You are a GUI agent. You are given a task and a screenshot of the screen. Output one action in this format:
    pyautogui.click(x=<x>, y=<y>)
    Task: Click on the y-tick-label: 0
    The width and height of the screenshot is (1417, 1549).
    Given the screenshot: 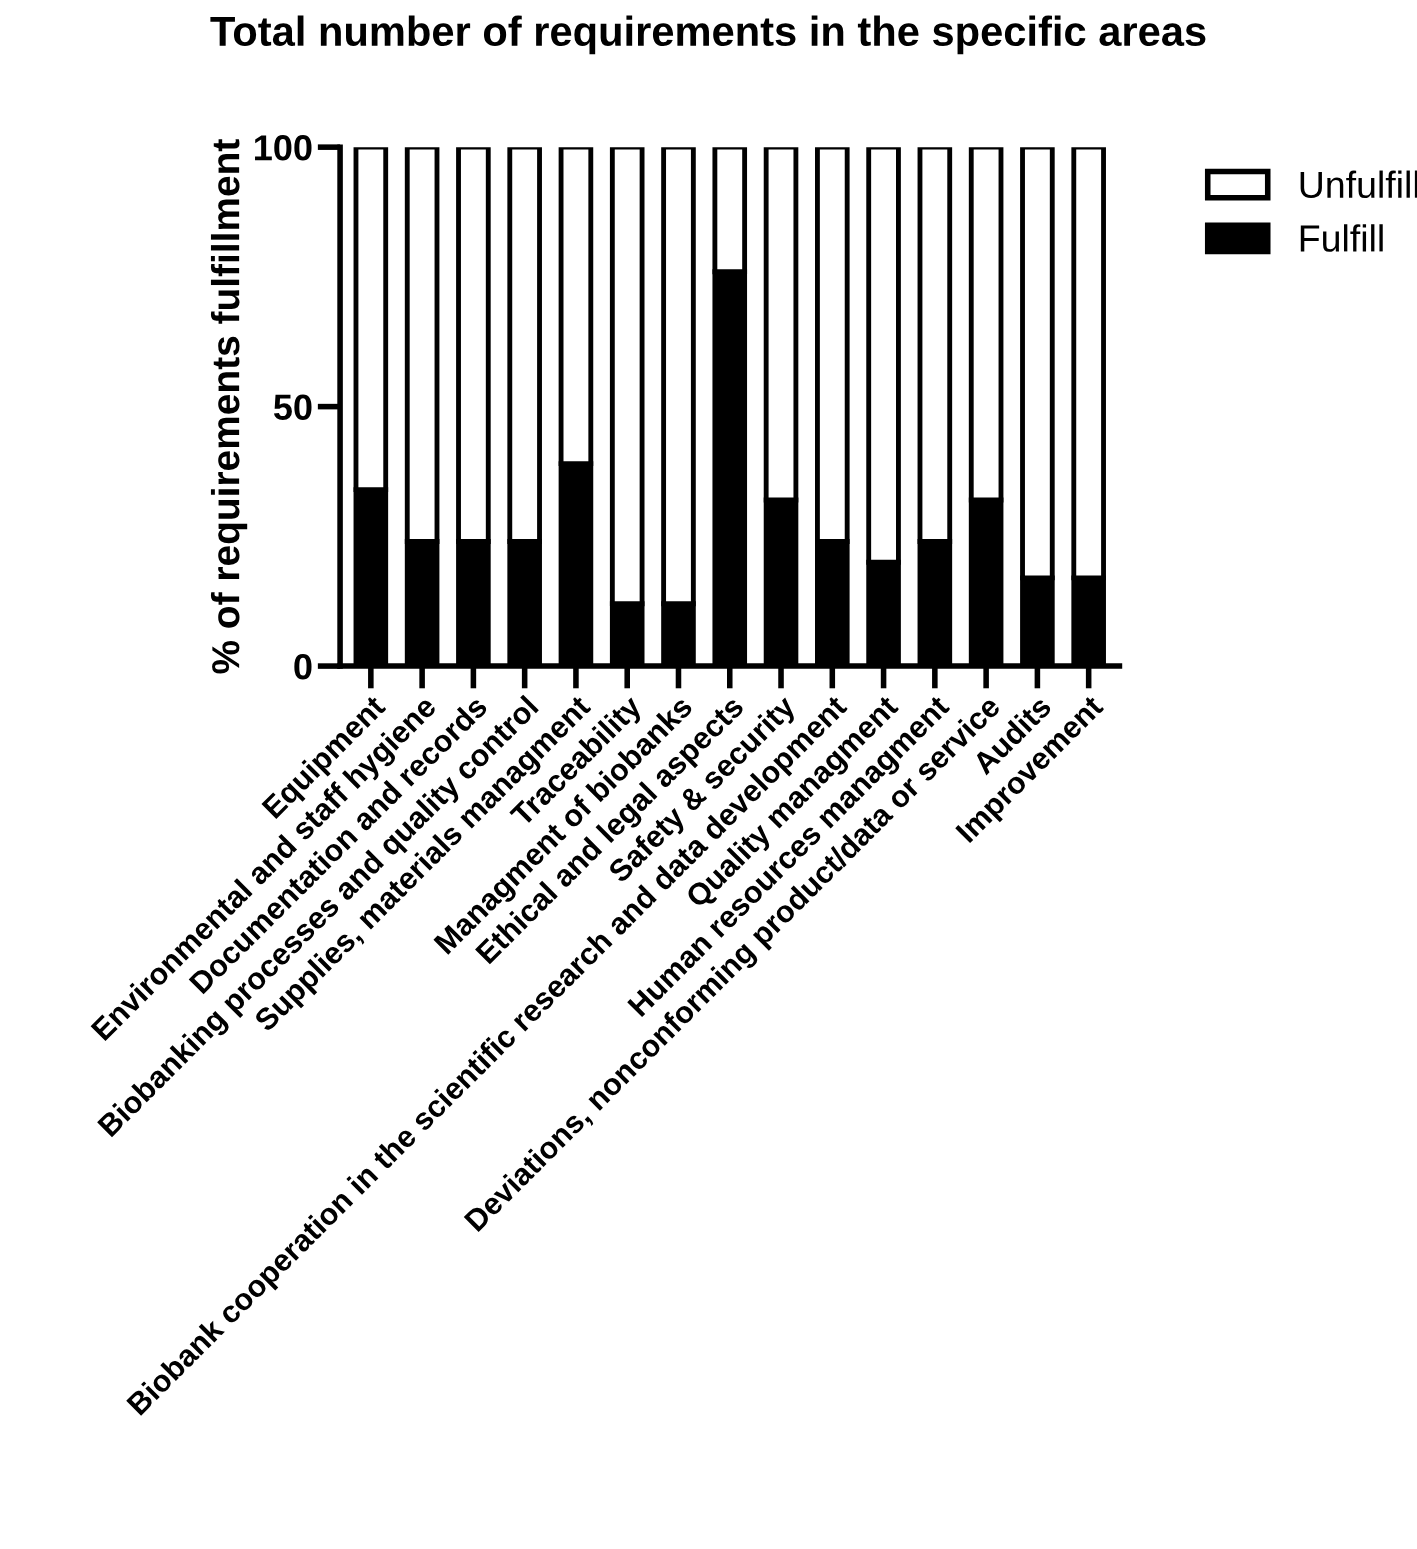 What is the action you would take?
    pyautogui.click(x=303, y=666)
    